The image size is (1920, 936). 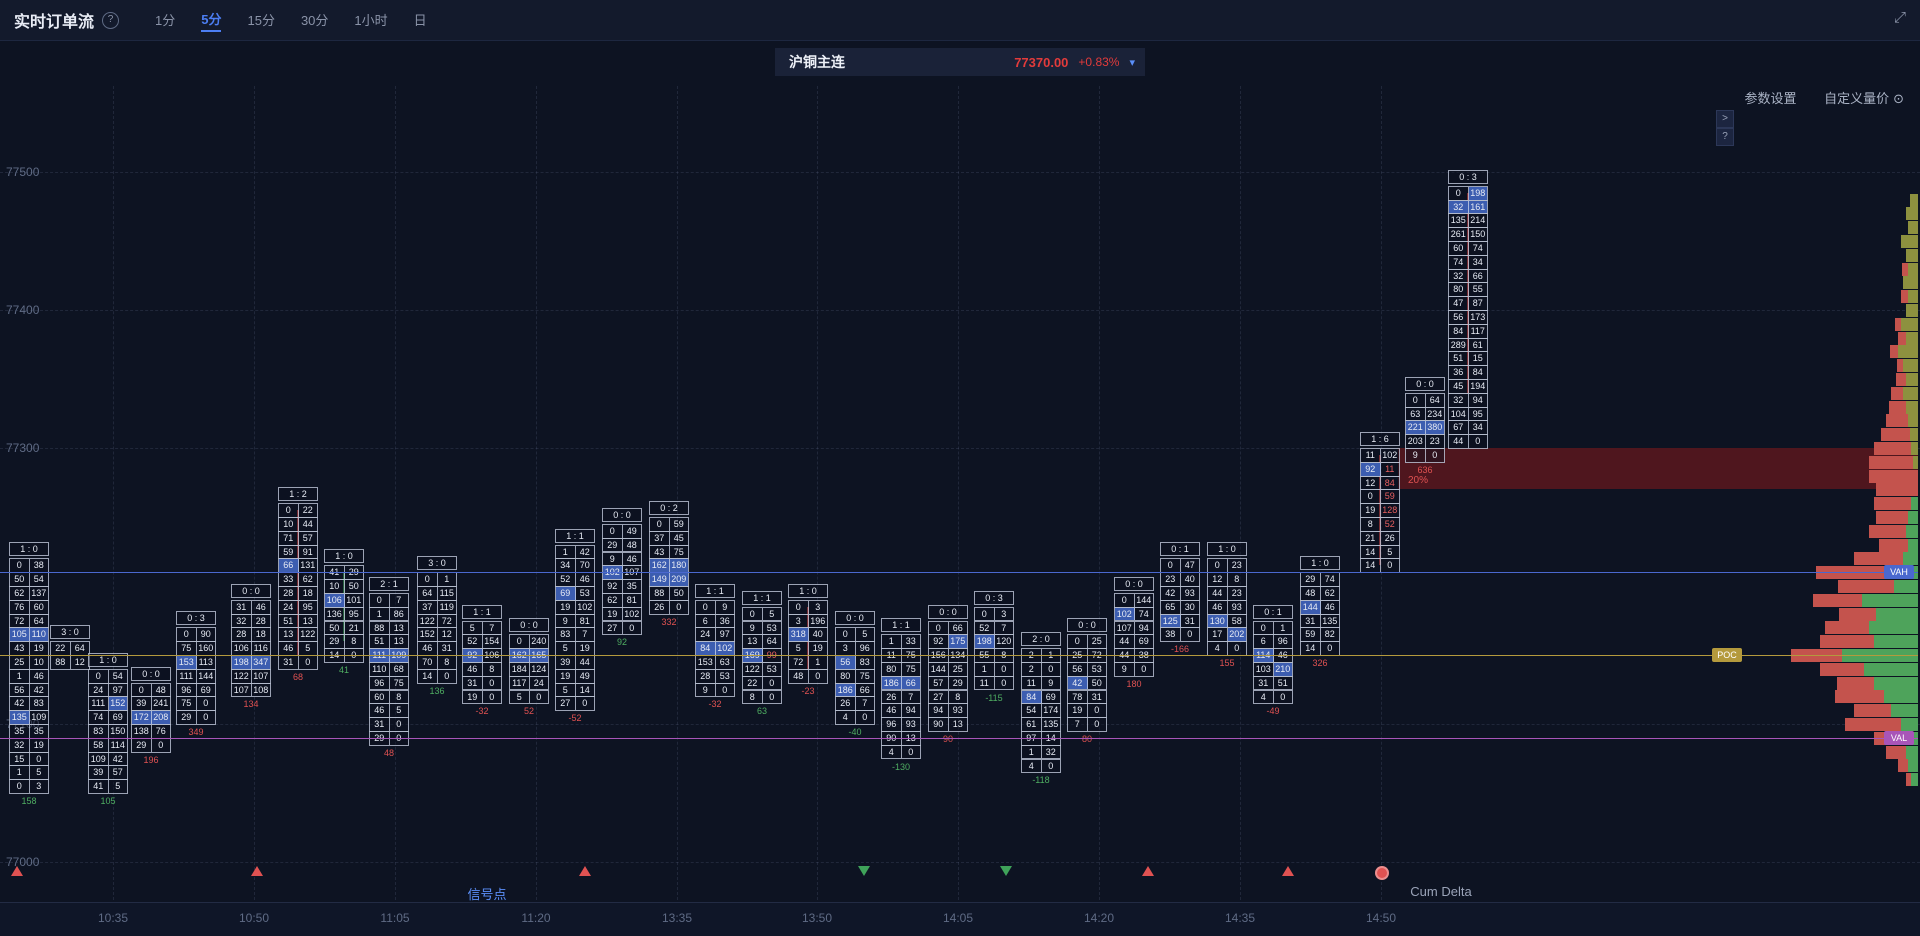 I want to click on bid-volume: 6, so click(x=706, y=621).